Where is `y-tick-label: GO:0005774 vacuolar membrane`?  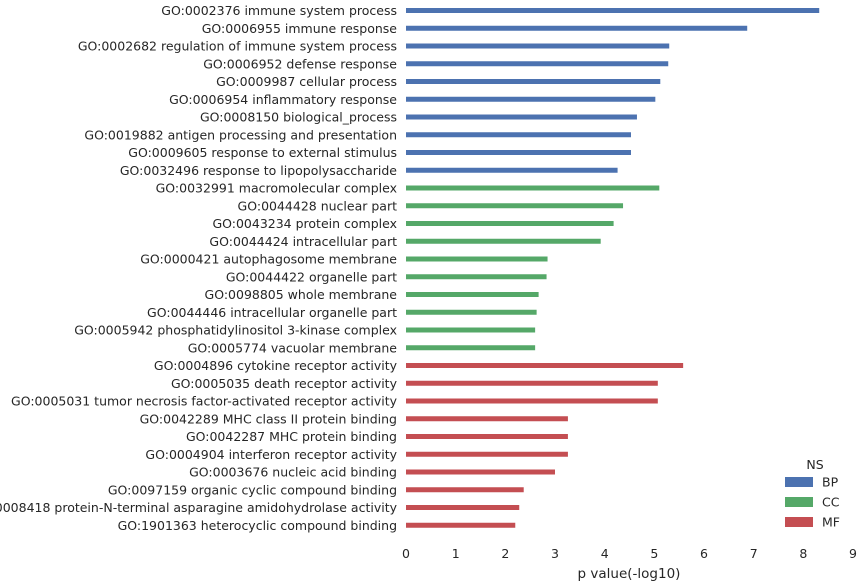
y-tick-label: GO:0005774 vacuolar membrane is located at coordinates (293, 347).